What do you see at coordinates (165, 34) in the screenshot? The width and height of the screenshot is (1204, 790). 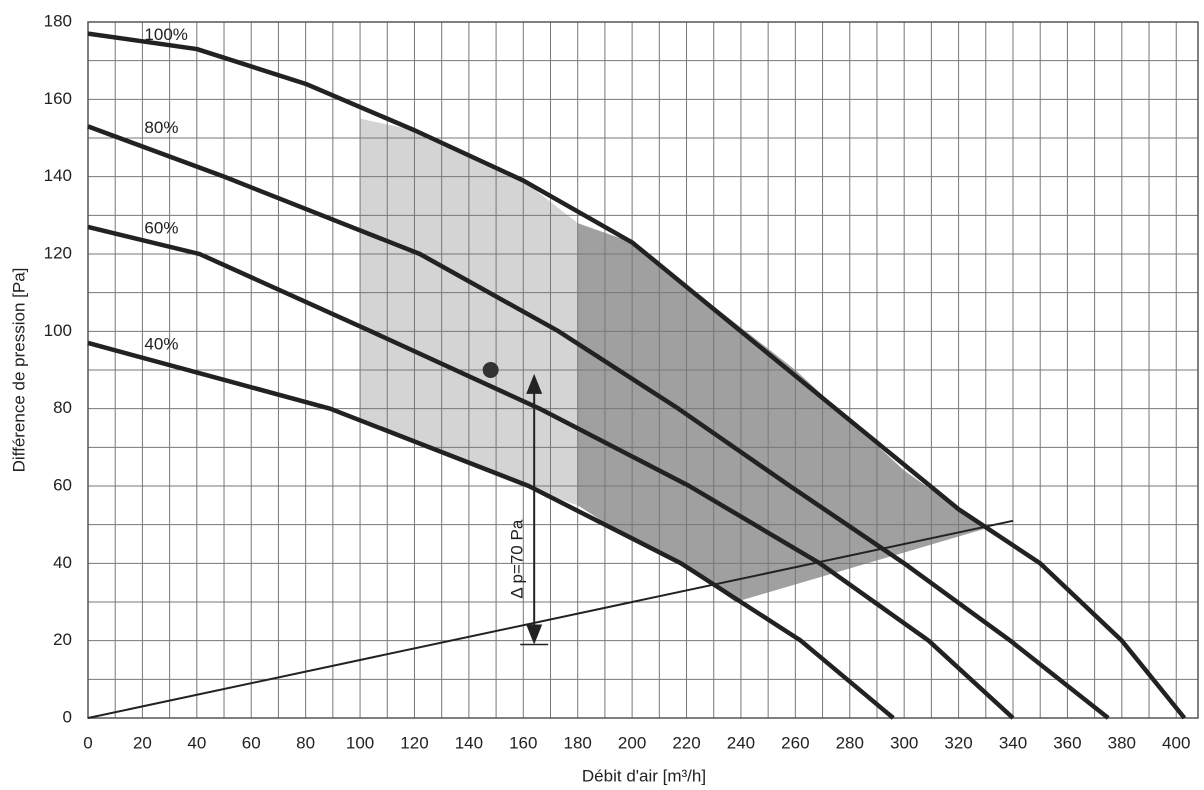 I see `series-label: 100%` at bounding box center [165, 34].